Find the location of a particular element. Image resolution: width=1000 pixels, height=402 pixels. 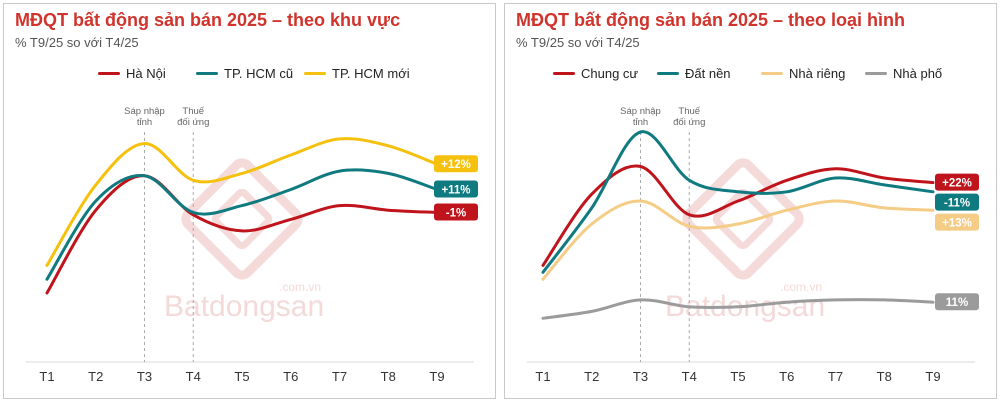

legend-label: Chung cư is located at coordinates (610, 73).